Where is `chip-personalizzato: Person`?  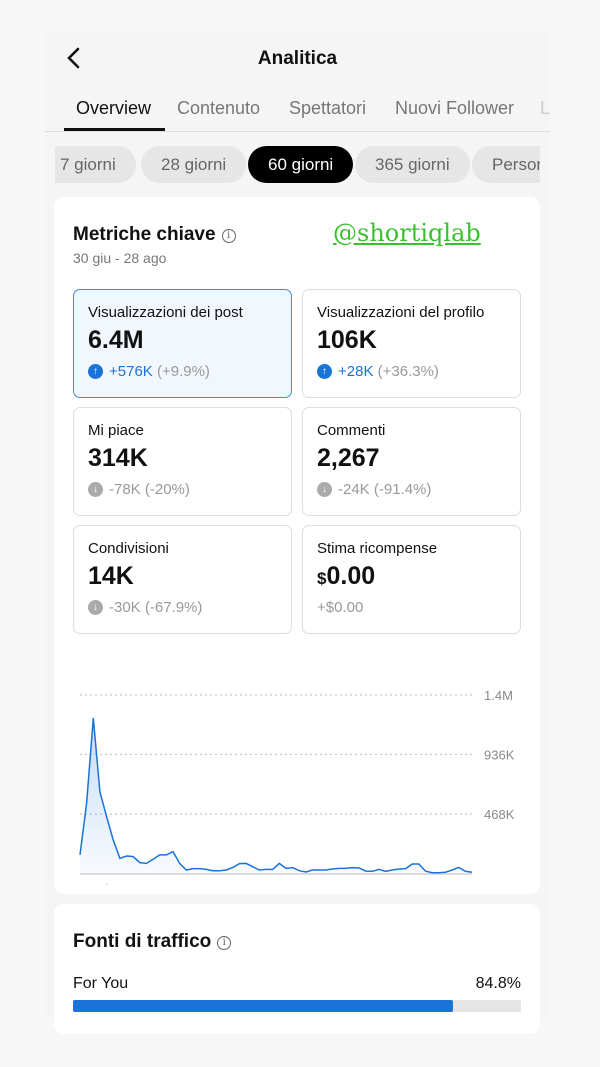
chip-personalizzato: Person is located at coordinates (506, 164).